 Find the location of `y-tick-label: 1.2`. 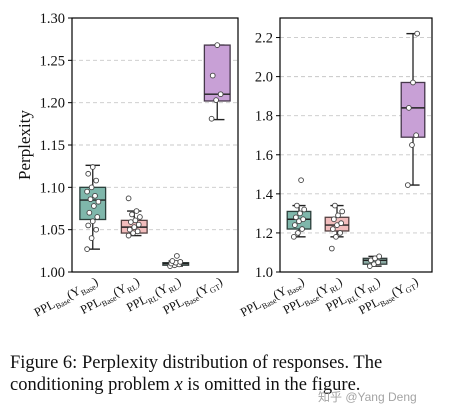

y-tick-label: 1.2 is located at coordinates (264, 234).